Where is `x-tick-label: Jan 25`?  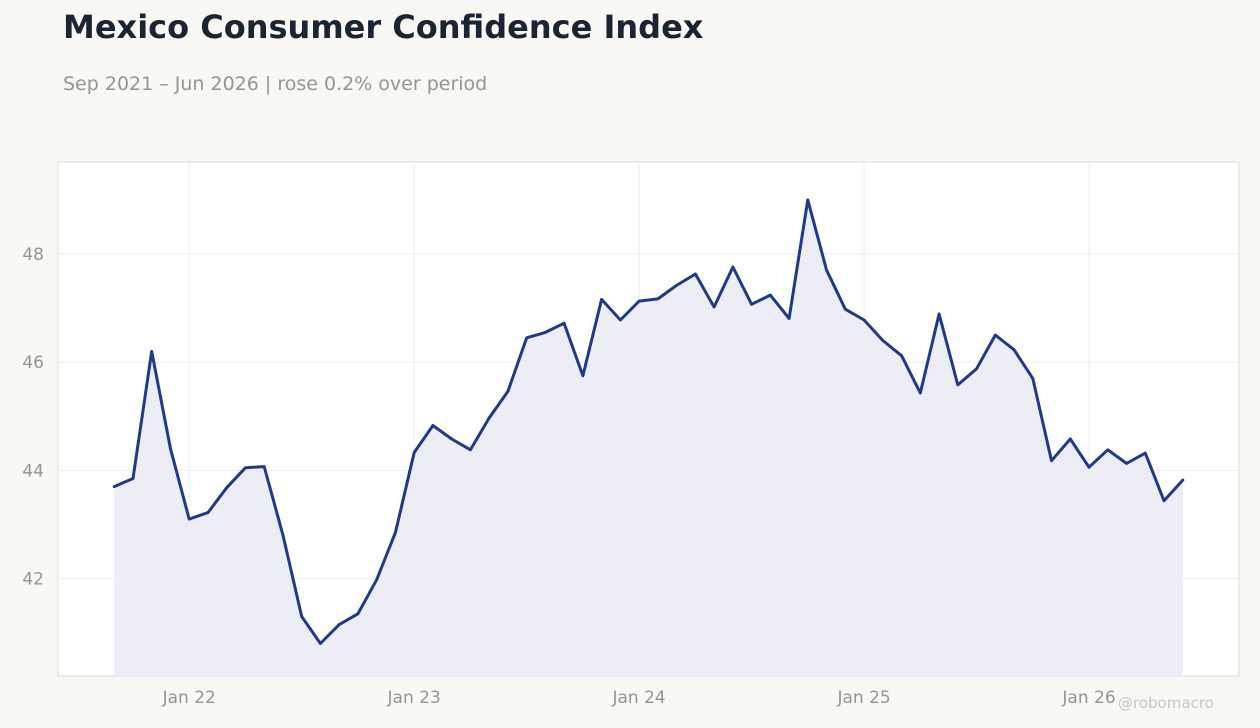 x-tick-label: Jan 25 is located at coordinates (863, 698).